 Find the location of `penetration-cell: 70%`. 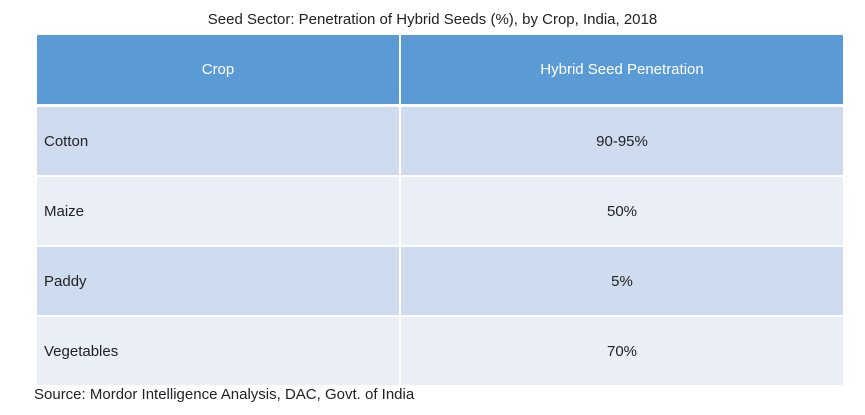

penetration-cell: 70% is located at coordinates (621, 351).